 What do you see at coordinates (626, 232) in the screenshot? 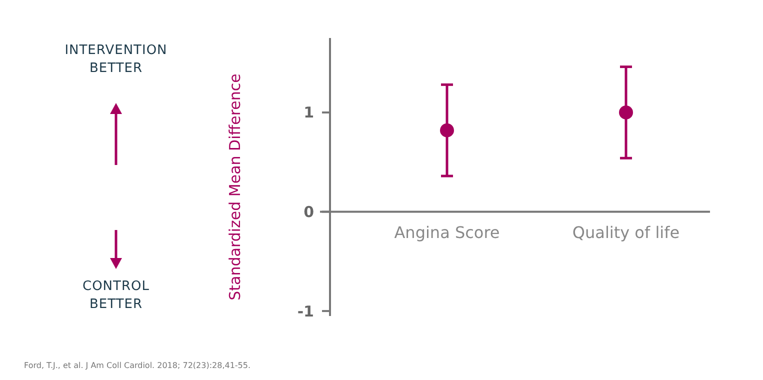
I see `x-tick-label: Quality of life` at bounding box center [626, 232].